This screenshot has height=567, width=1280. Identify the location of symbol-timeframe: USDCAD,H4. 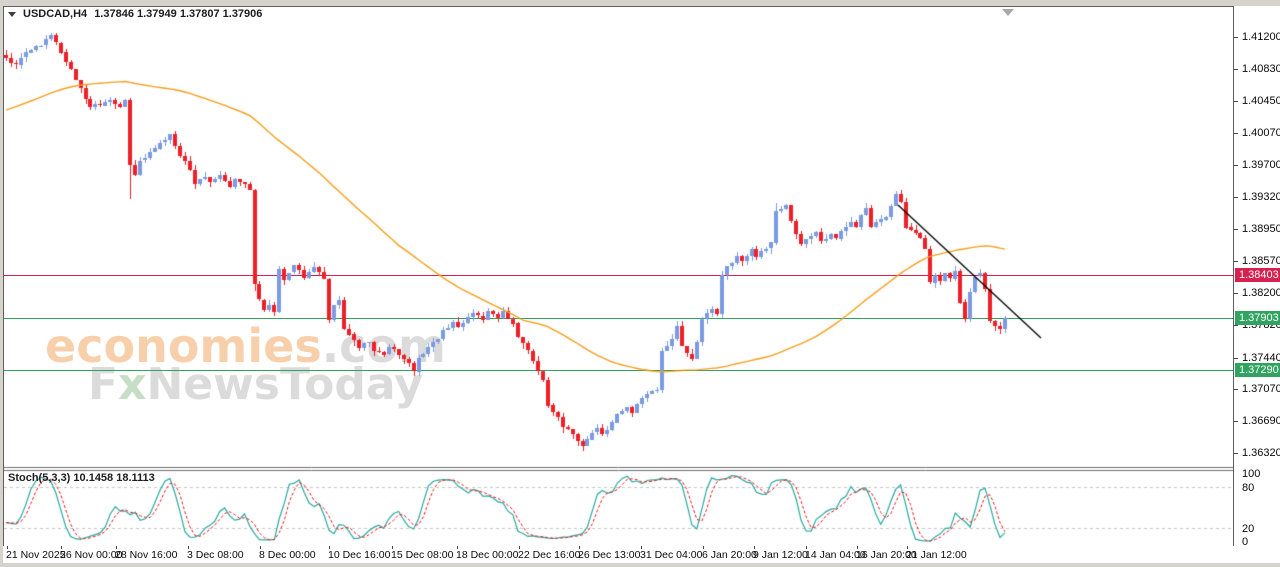
(55, 14).